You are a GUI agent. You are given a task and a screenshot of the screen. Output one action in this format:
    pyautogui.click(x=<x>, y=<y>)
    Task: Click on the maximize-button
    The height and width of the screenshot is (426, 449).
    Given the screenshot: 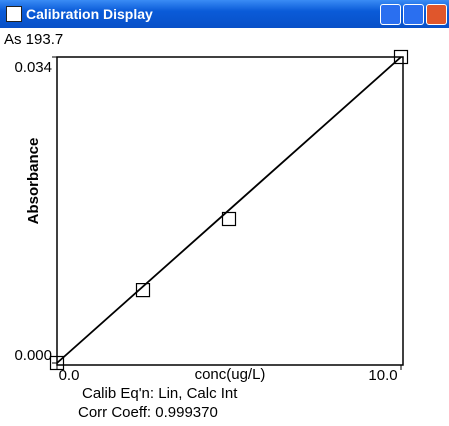 What is the action you would take?
    pyautogui.click(x=413, y=14)
    